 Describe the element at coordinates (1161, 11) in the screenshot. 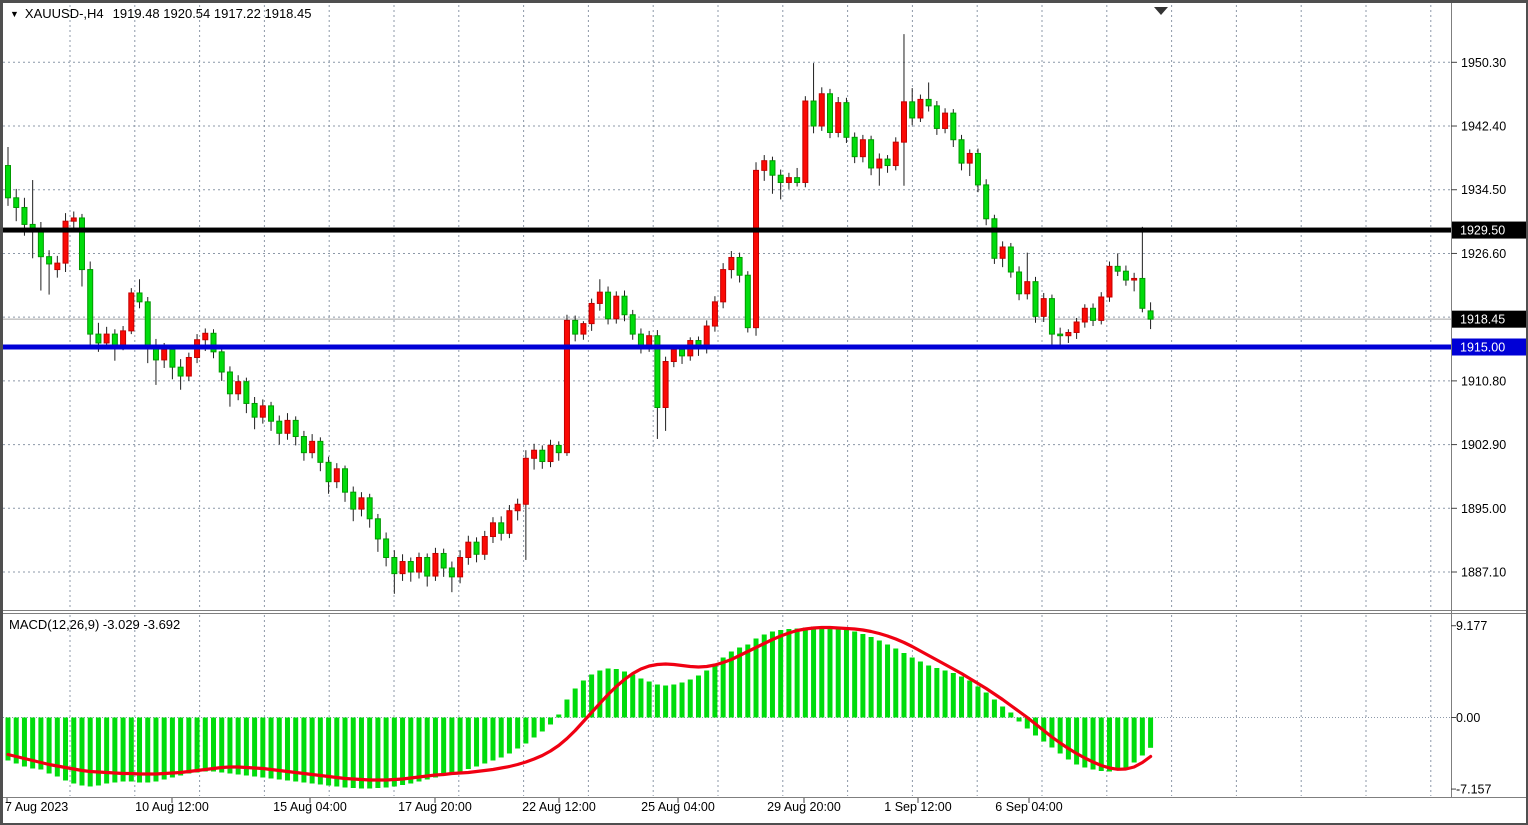

I see `last-bar-marker-icon` at that location.